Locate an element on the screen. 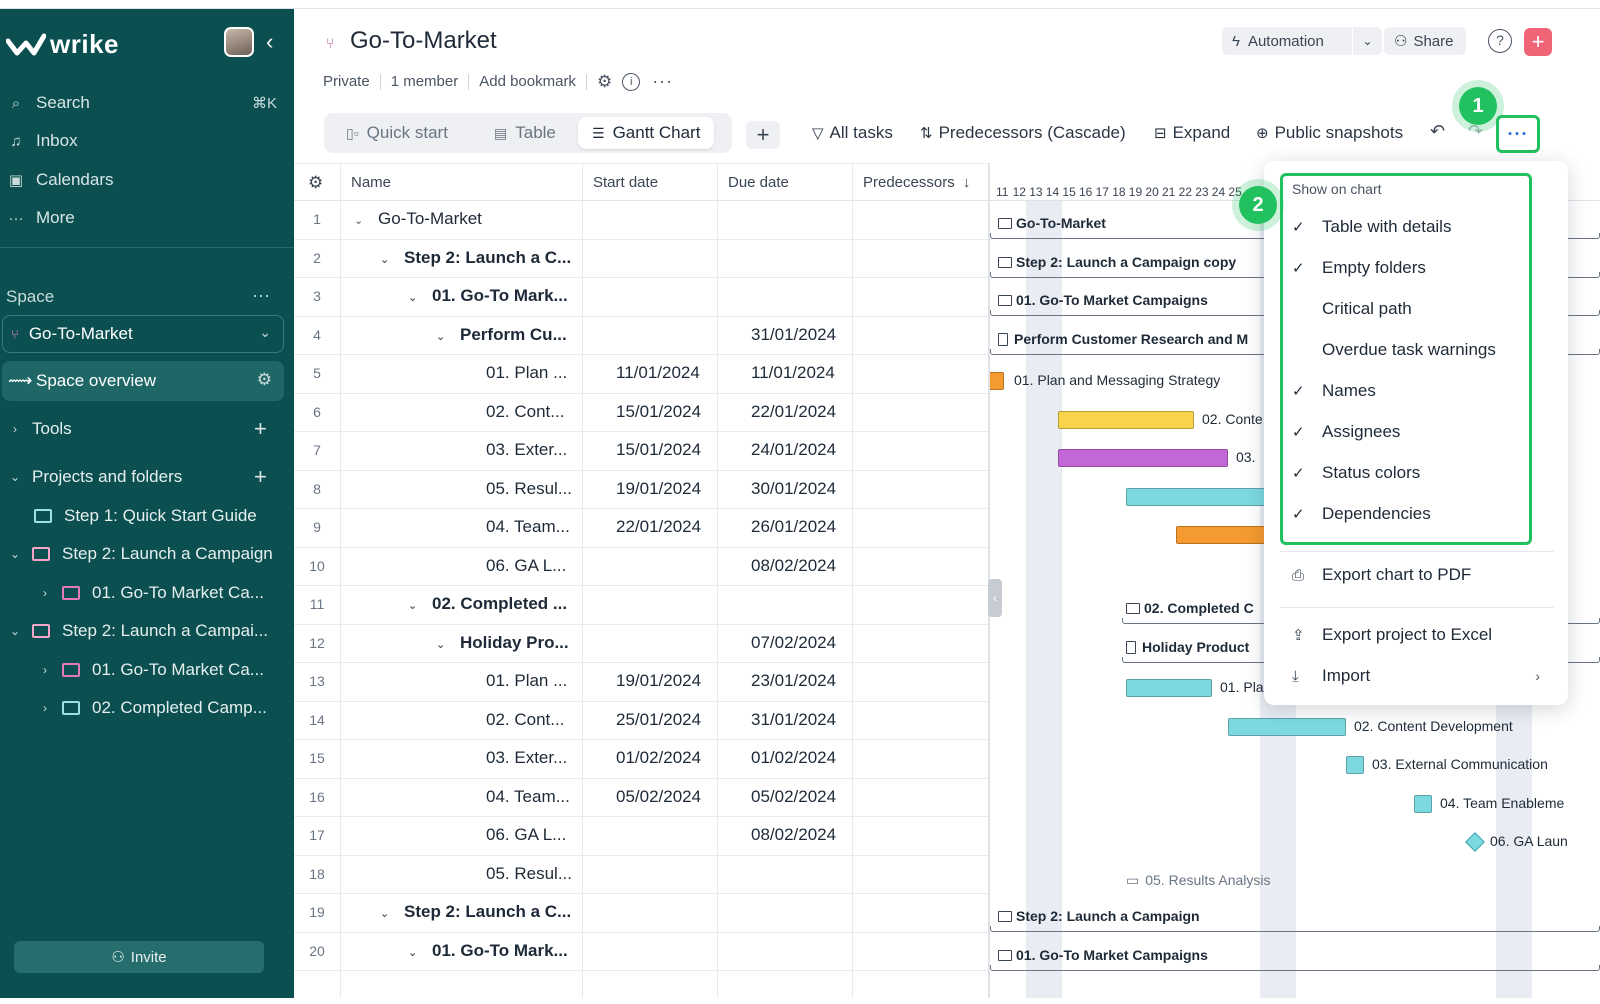  tree-item: Step 1: Quick Start Guide is located at coordinates (145, 516).